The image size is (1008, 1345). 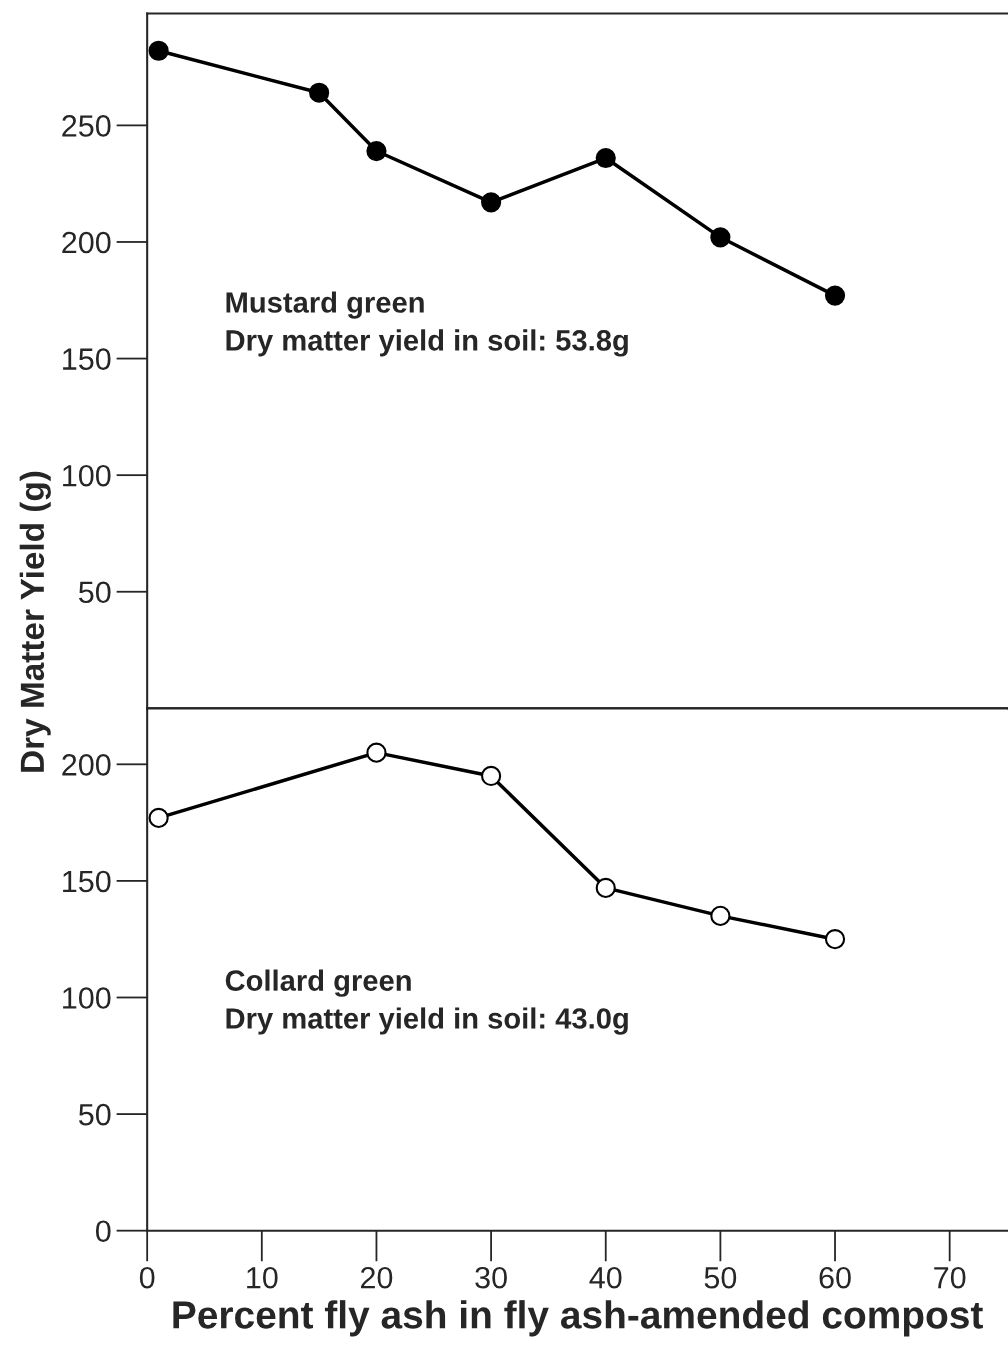 I want to click on x-tick-label: 20, so click(x=377, y=1277).